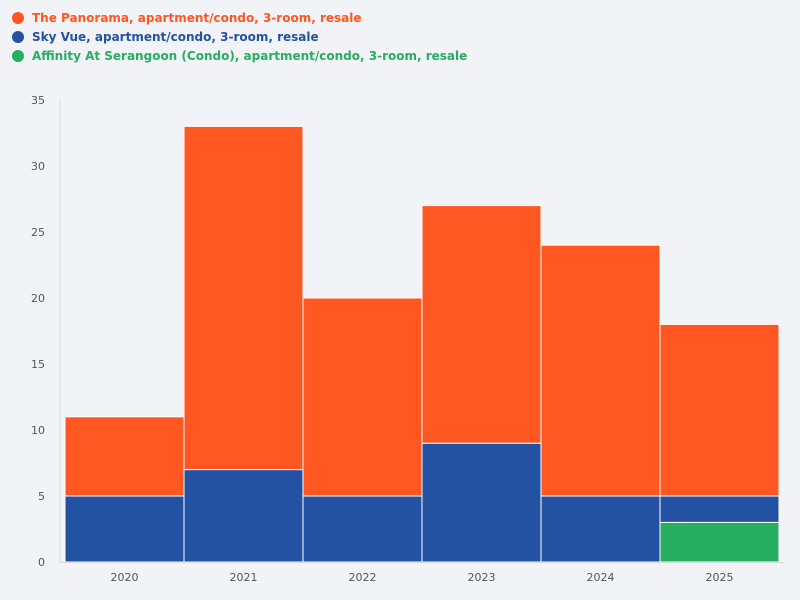 The height and width of the screenshot is (600, 800). What do you see at coordinates (243, 516) in the screenshot?
I see `bar-sky-vue-2021` at bounding box center [243, 516].